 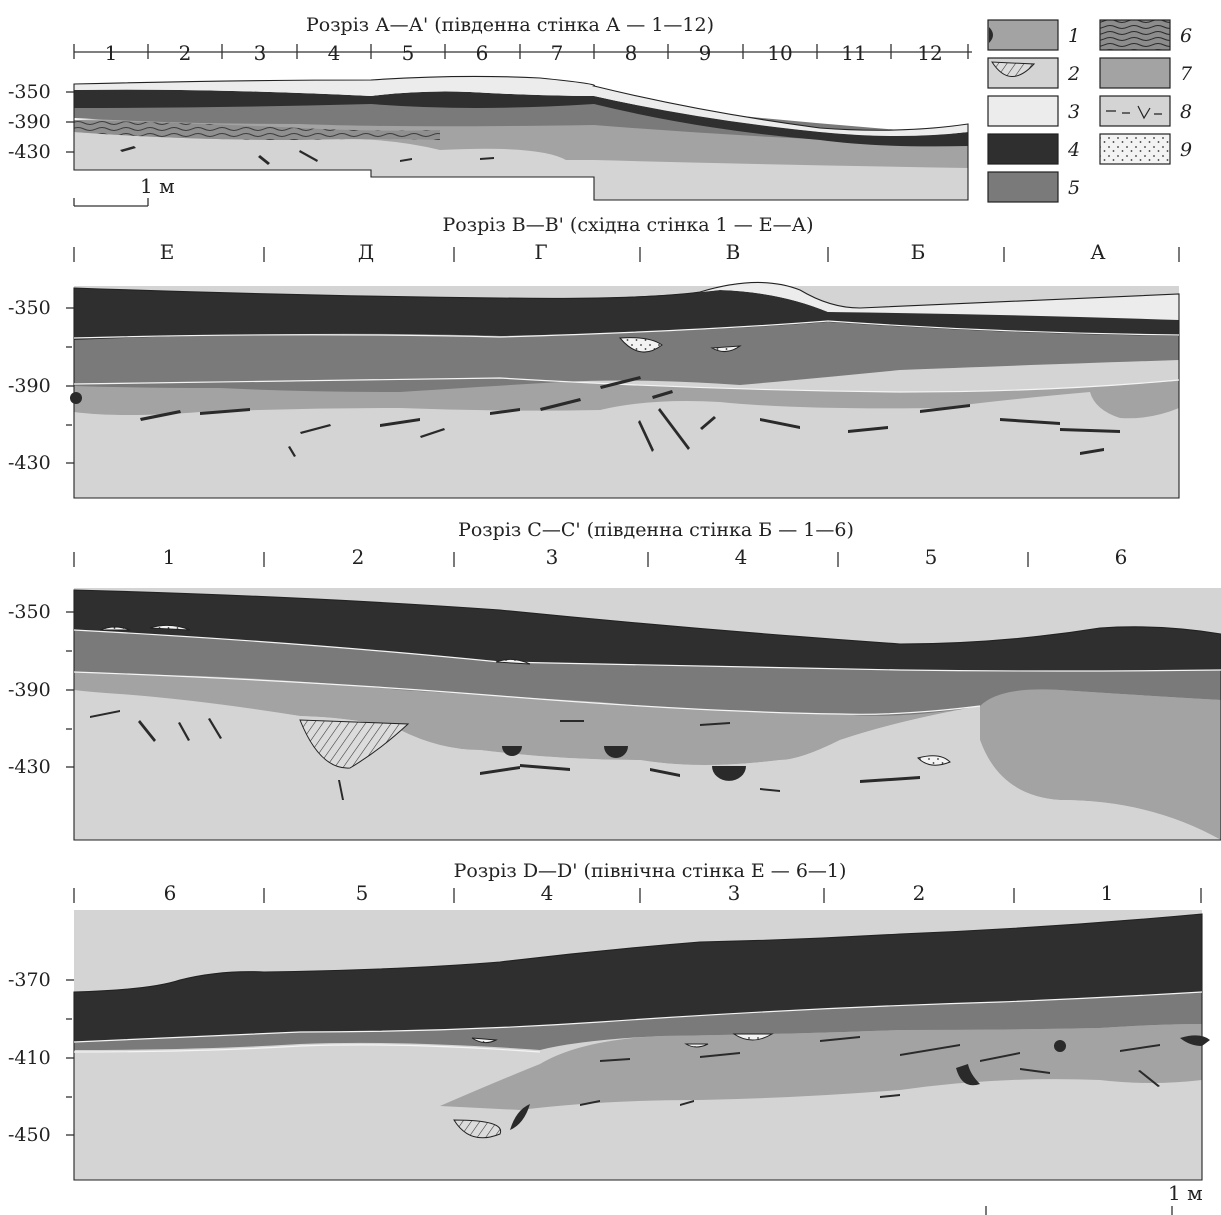 What do you see at coordinates (733, 252) in the screenshot?
I see `section-b-col-label: В` at bounding box center [733, 252].